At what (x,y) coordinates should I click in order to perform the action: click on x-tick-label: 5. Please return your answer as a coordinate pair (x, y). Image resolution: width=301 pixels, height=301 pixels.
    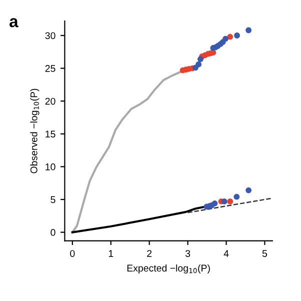
    Looking at the image, I should click on (265, 253).